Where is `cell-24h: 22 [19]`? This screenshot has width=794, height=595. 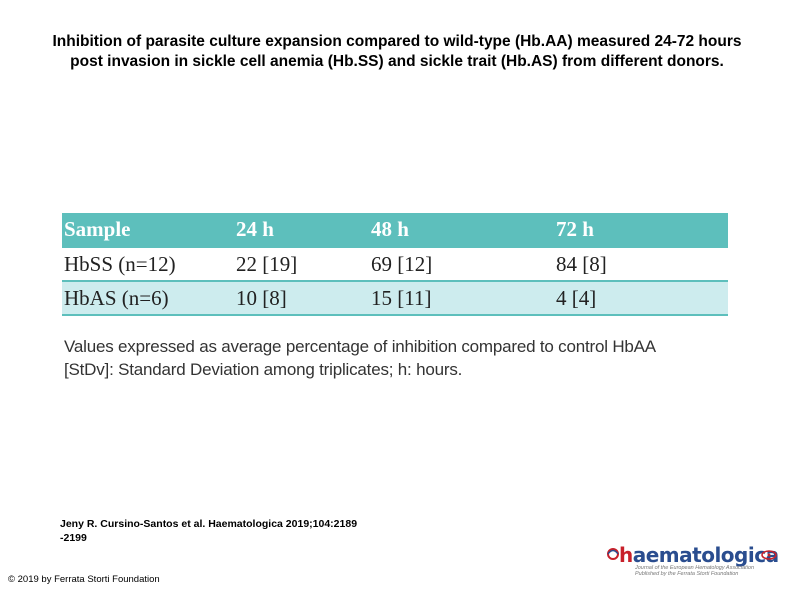 cell-24h: 22 [19] is located at coordinates (267, 263).